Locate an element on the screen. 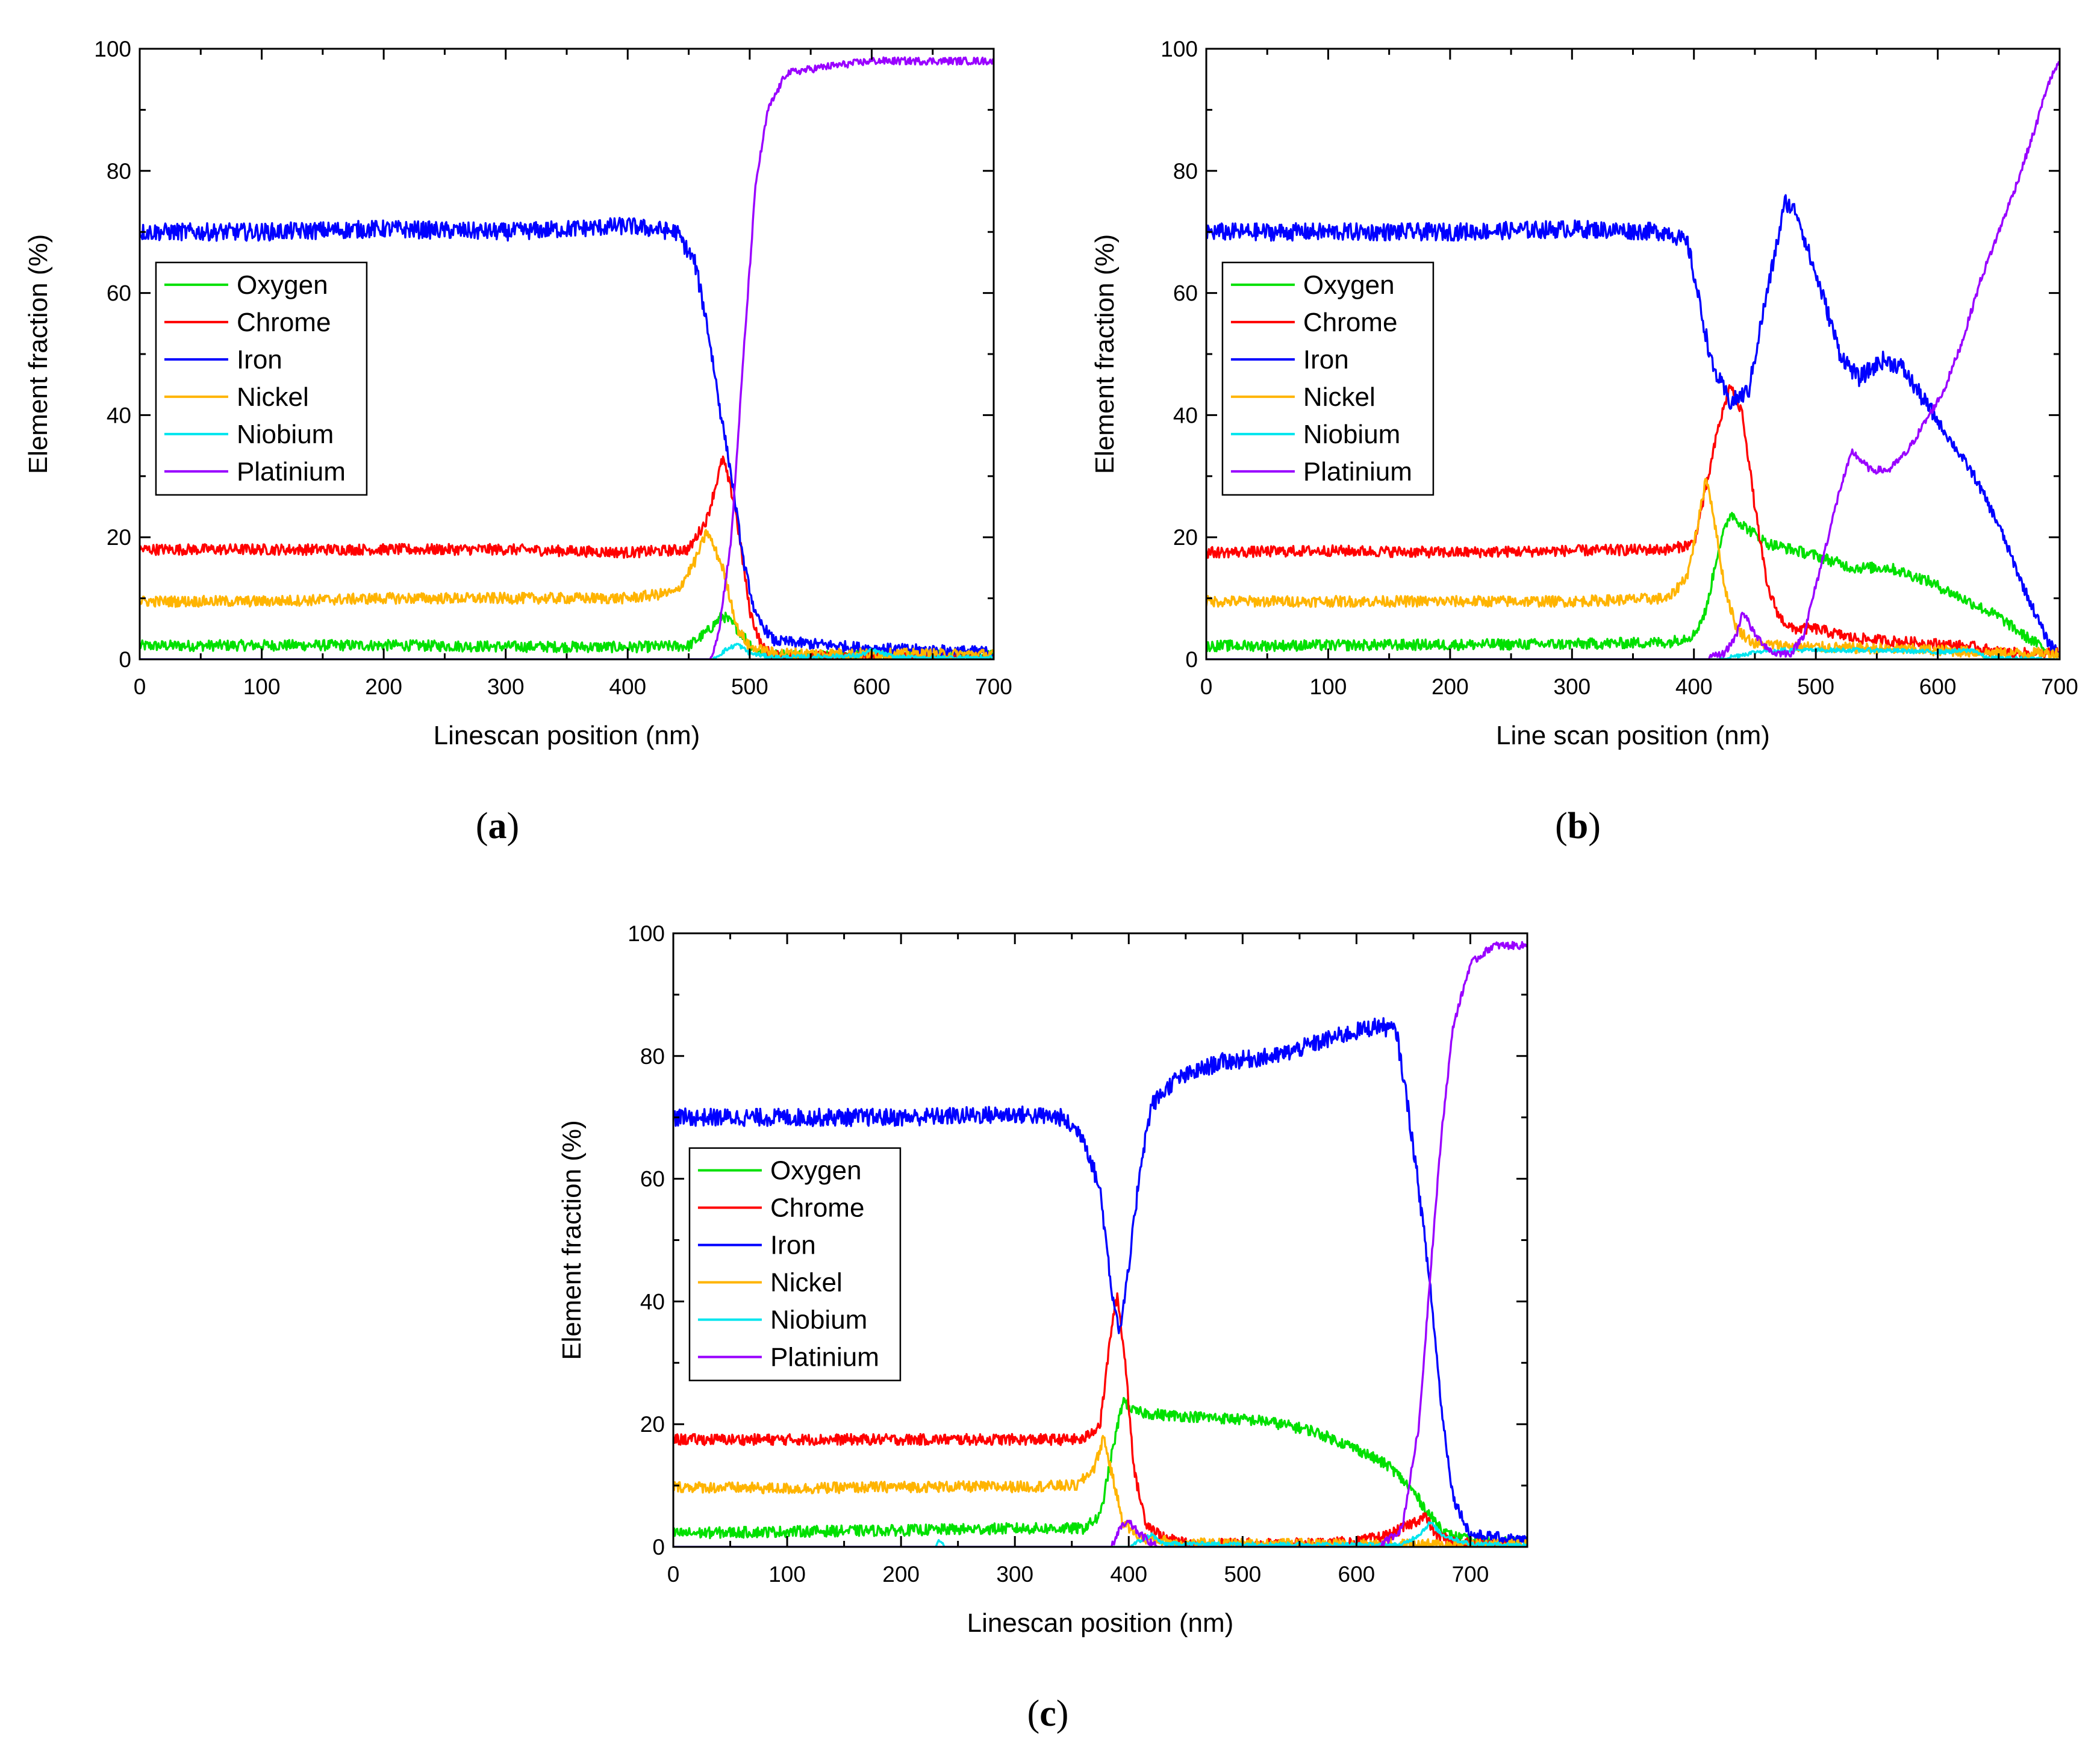  panel-caption: (b) is located at coordinates (1578, 826).